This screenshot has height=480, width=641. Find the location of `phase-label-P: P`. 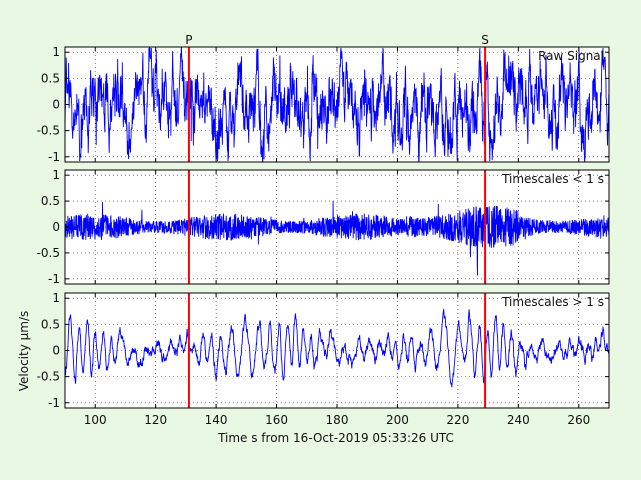

phase-label-P: P is located at coordinates (188, 40).